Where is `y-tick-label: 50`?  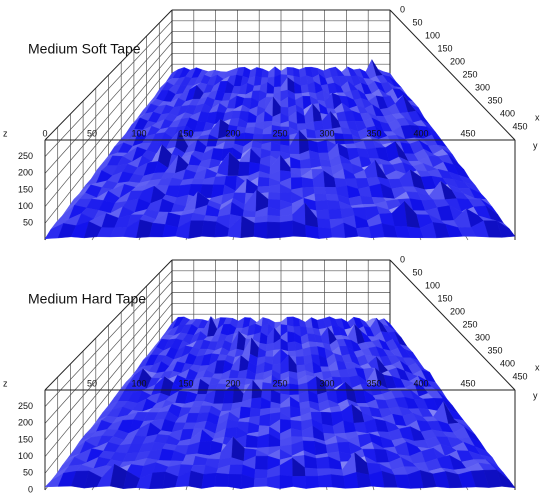
y-tick-label: 50 is located at coordinates (92, 133).